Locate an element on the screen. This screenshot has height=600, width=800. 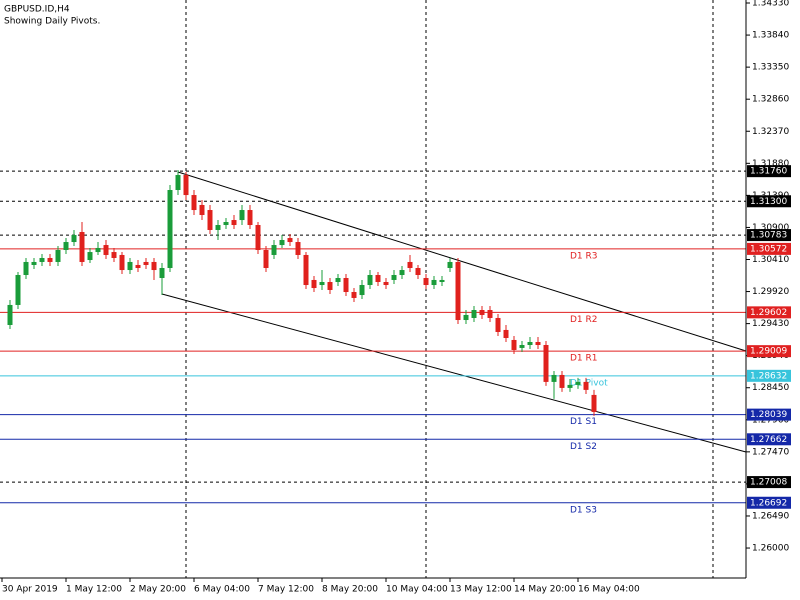
y-tick-label: 1.31880 is located at coordinates (770, 164).